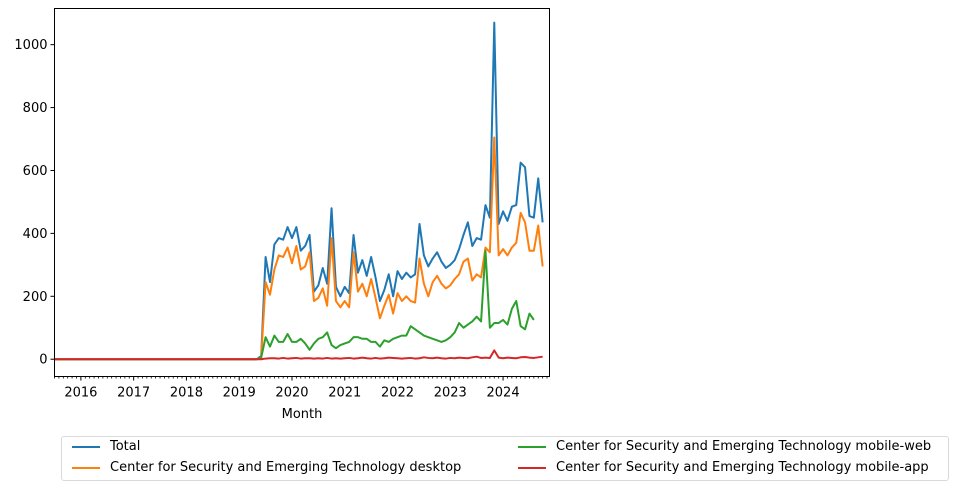 This screenshot has height=493, width=962. What do you see at coordinates (106, 446) in the screenshot?
I see `legend-item-total: Total` at bounding box center [106, 446].